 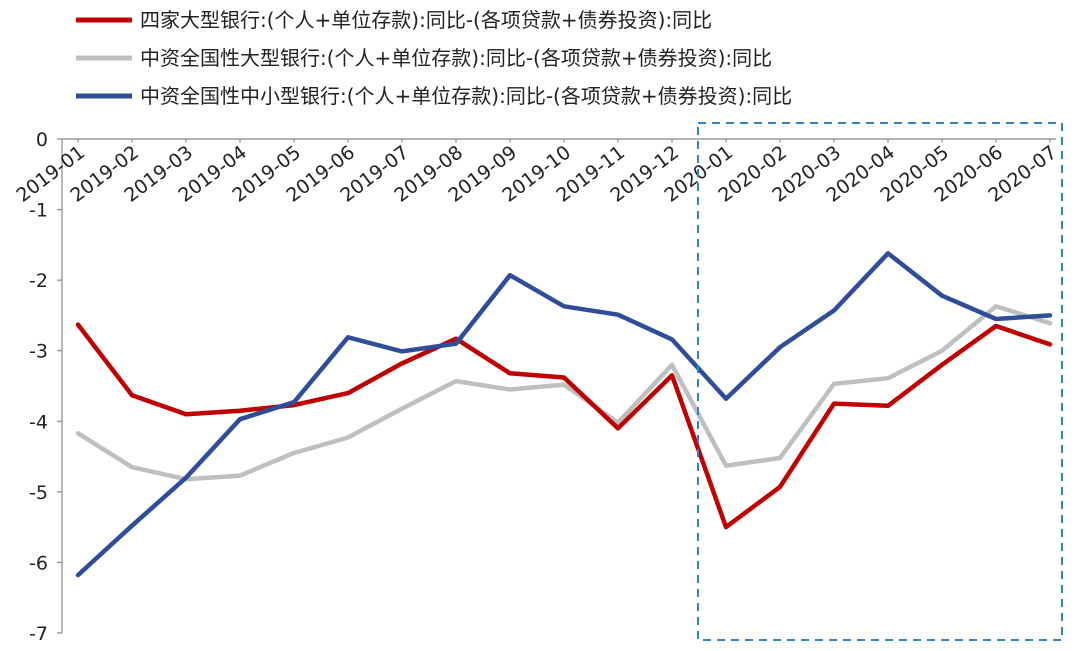 I want to click on y-tick-label: -4, so click(x=38, y=422).